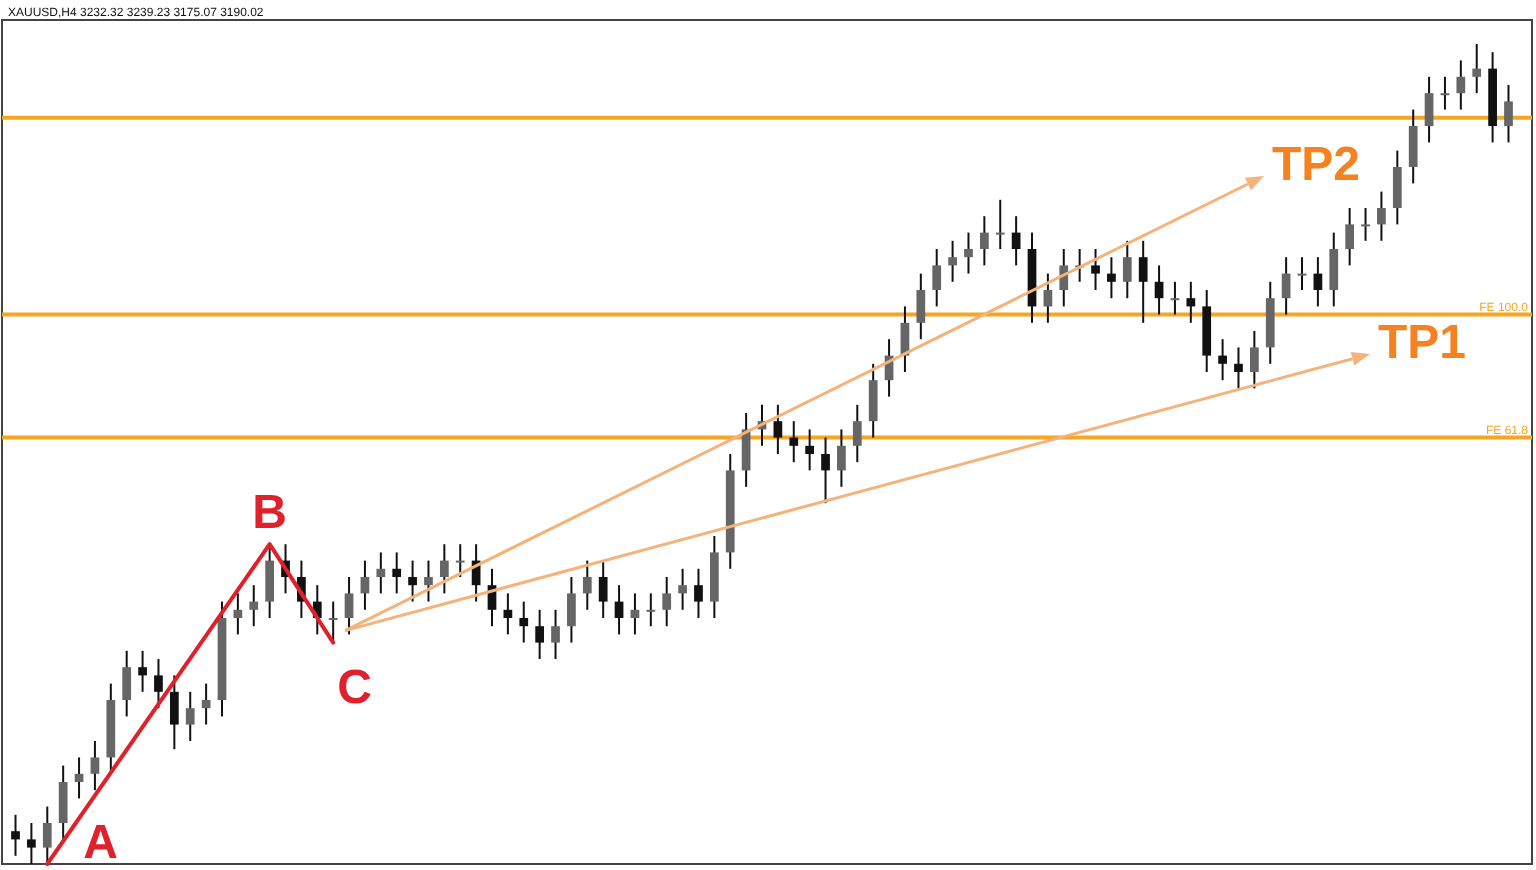  I want to click on annotation: TP2, so click(1316, 165).